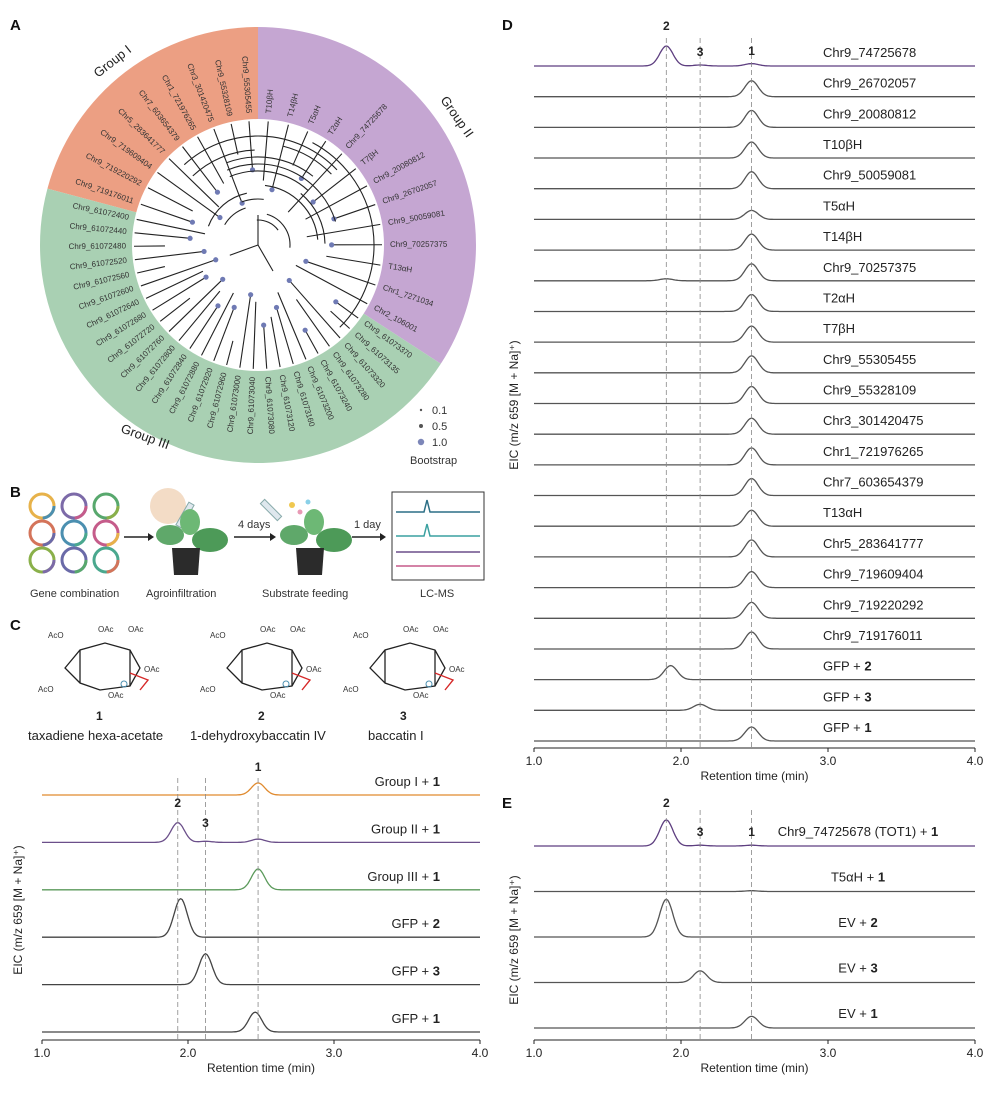 This screenshot has height=1102, width=1000. Describe the element at coordinates (15, 625) in the screenshot. I see `panel-c-letter: C` at that location.